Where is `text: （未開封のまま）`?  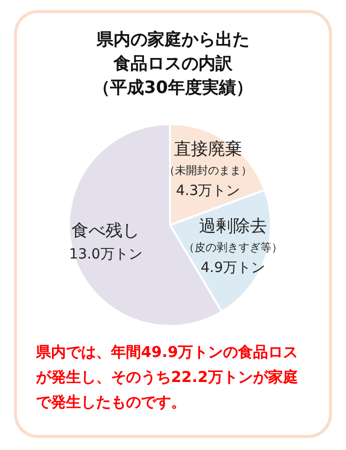
text: （未開封のまま） is located at coordinates (208, 171).